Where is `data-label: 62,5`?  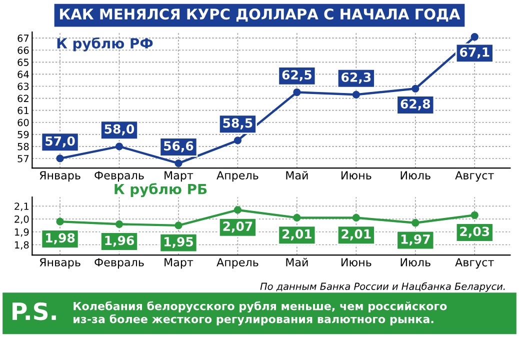
data-label: 62,5 is located at coordinates (297, 76).